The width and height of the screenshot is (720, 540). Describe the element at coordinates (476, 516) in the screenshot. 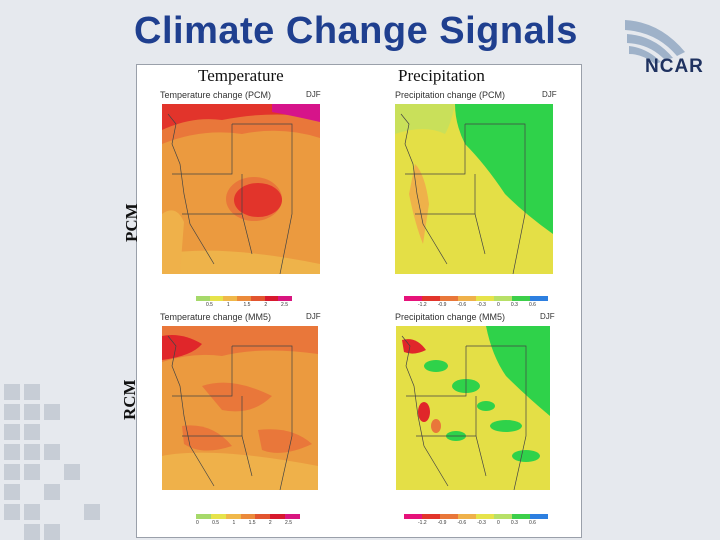

I see `colorbar-rcm-precipitation` at that location.